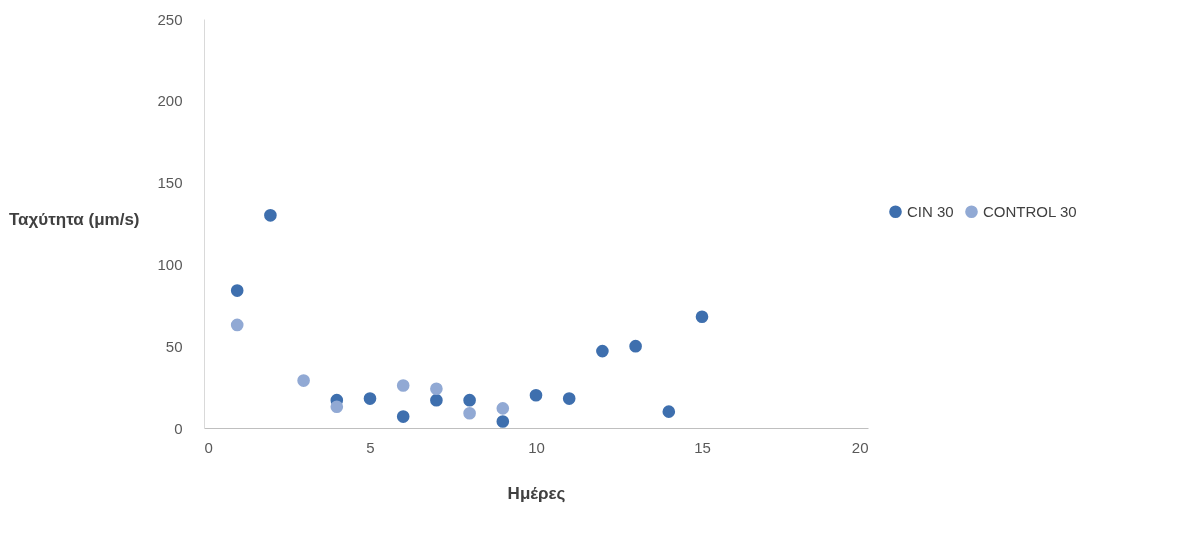  Describe the element at coordinates (702, 447) in the screenshot. I see `x-tick-label: 15` at that location.